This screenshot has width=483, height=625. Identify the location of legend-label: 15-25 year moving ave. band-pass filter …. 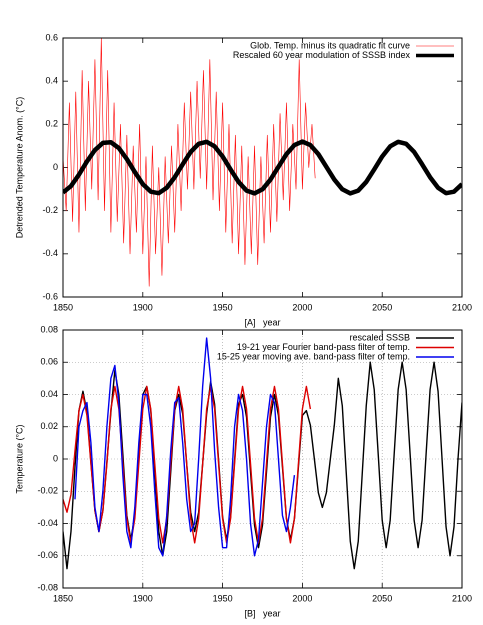
(313, 356).